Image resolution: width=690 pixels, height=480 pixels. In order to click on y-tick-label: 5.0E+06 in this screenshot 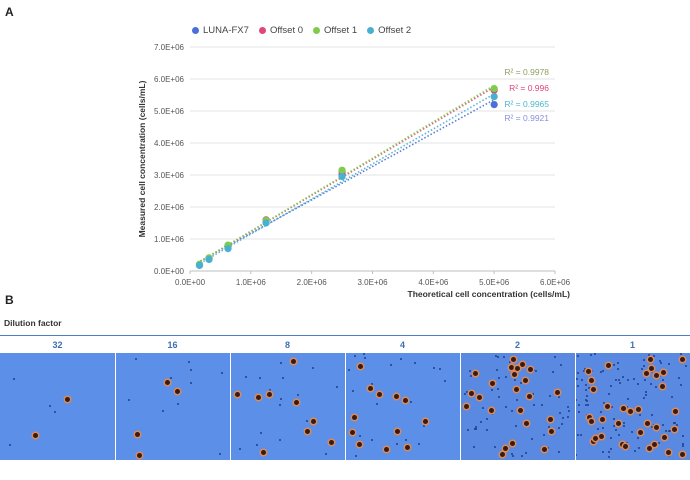, I will do `click(169, 111)`.